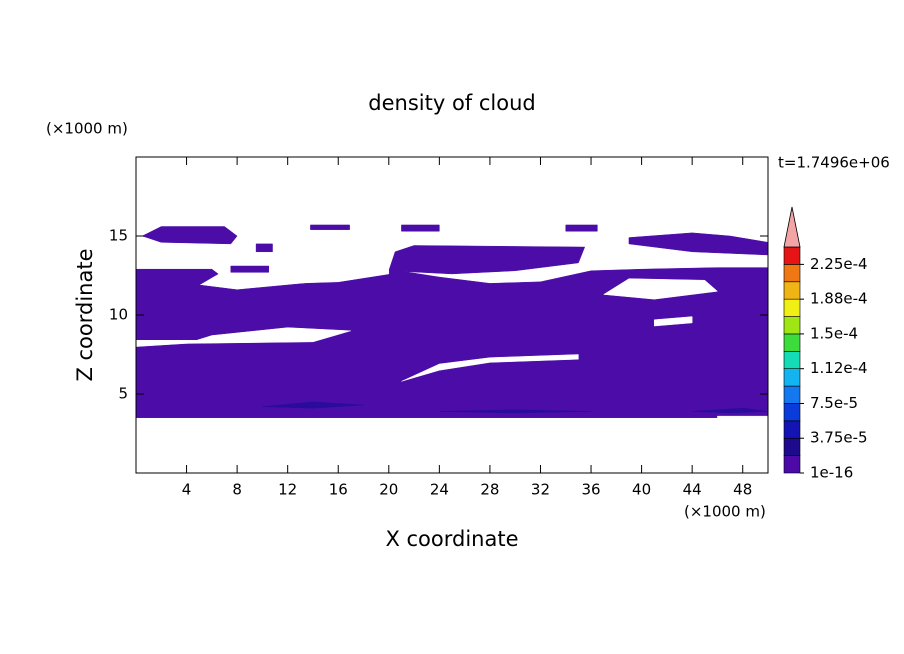  I want to click on time-label: t=1.7496e+06, so click(834, 163).